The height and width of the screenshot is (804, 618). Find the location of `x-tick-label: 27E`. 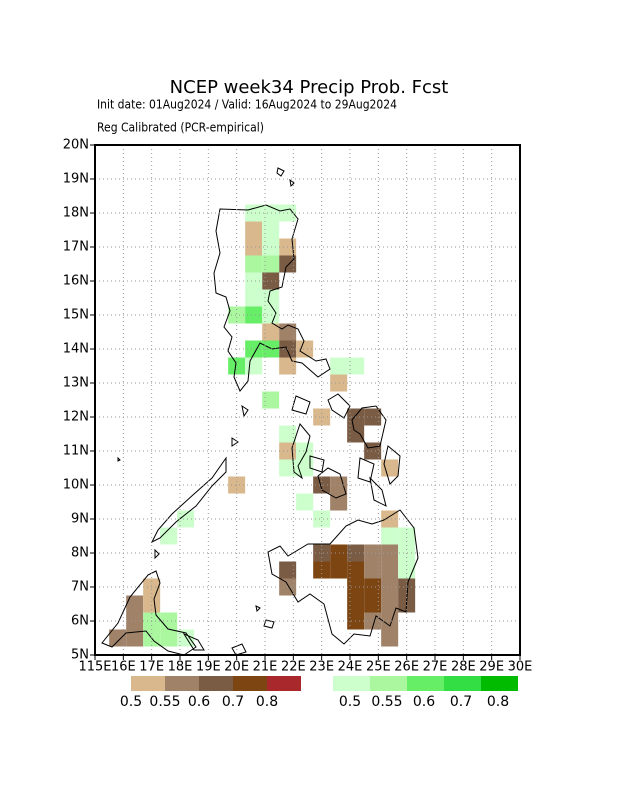

x-tick-label: 27E is located at coordinates (435, 667).